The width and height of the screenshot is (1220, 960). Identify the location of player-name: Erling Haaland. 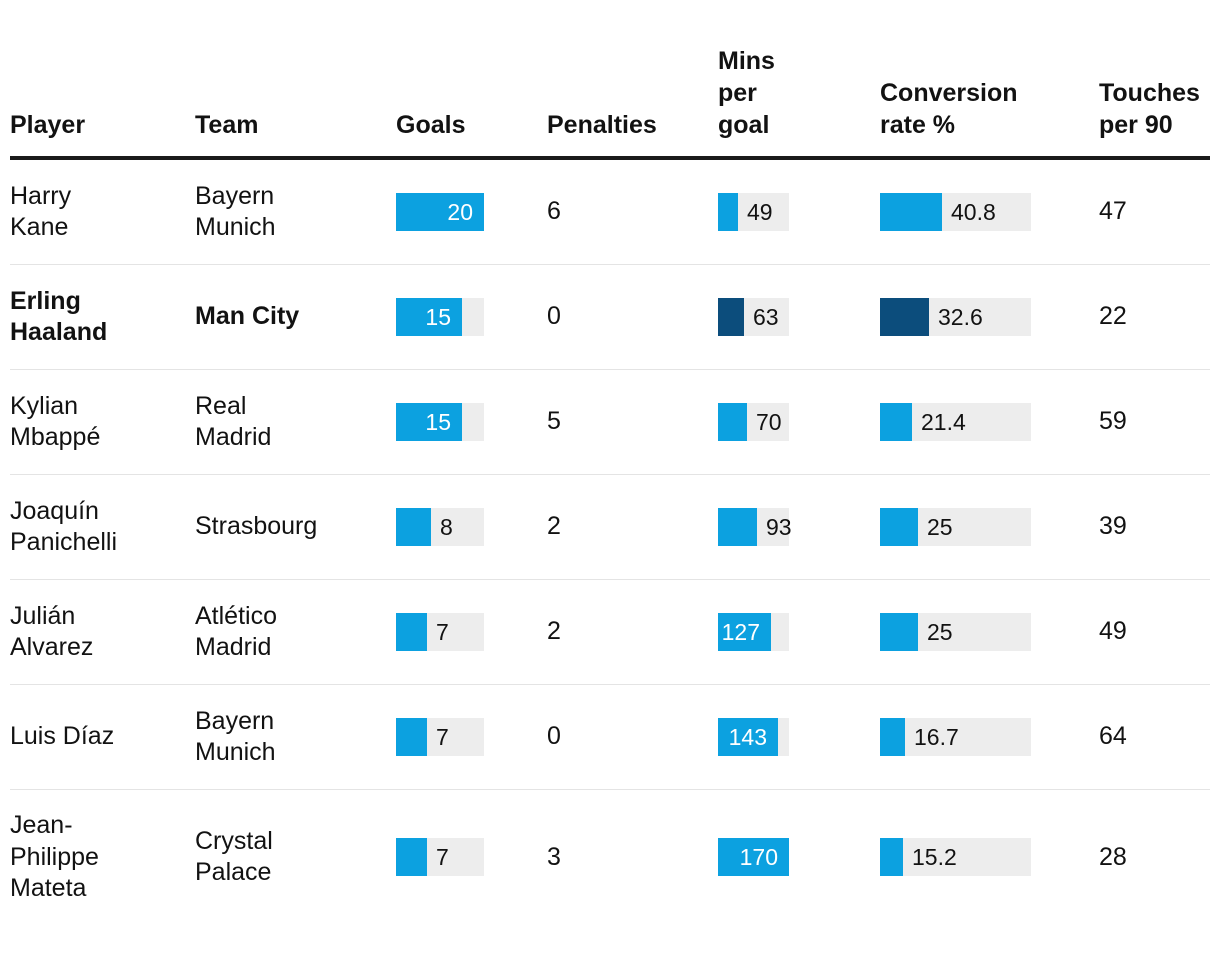
(59, 316).